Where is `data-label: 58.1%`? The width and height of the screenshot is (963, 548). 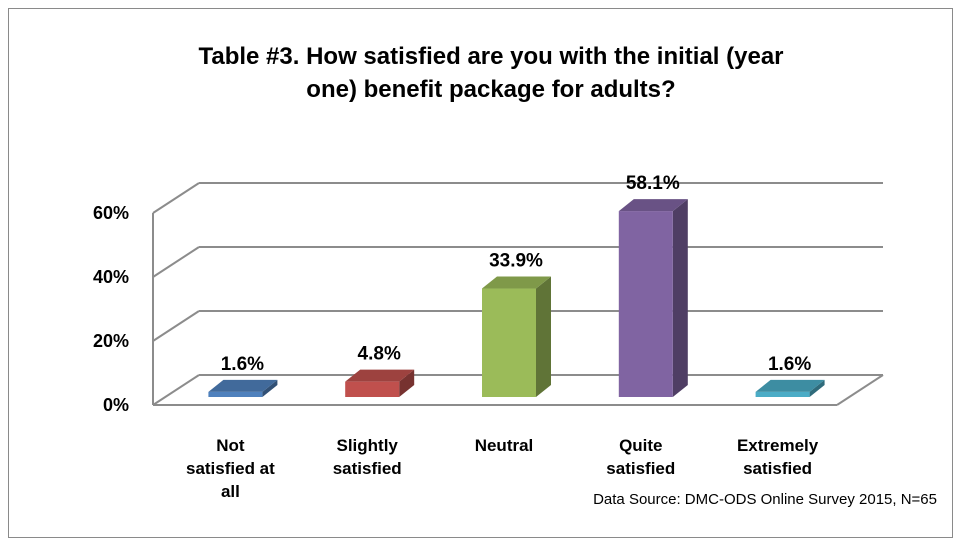
data-label: 58.1% is located at coordinates (653, 183).